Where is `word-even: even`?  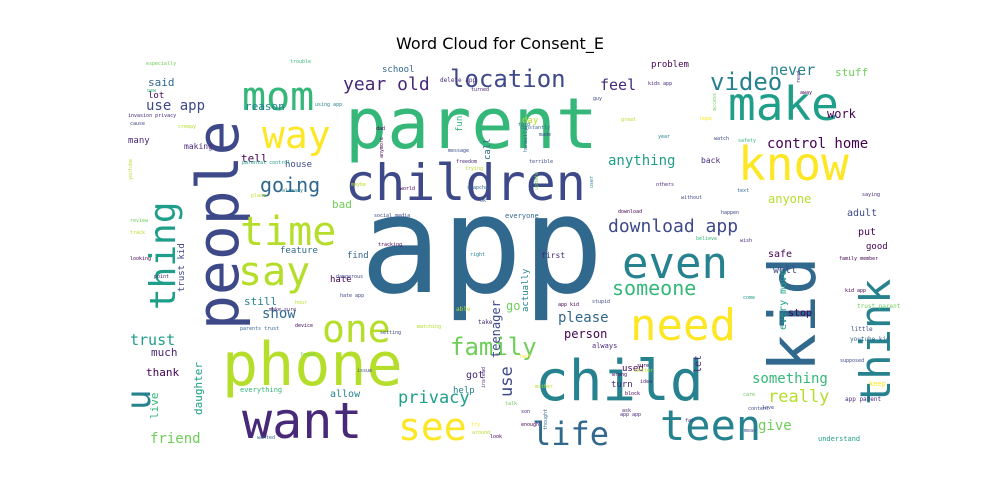
word-even: even is located at coordinates (675, 263).